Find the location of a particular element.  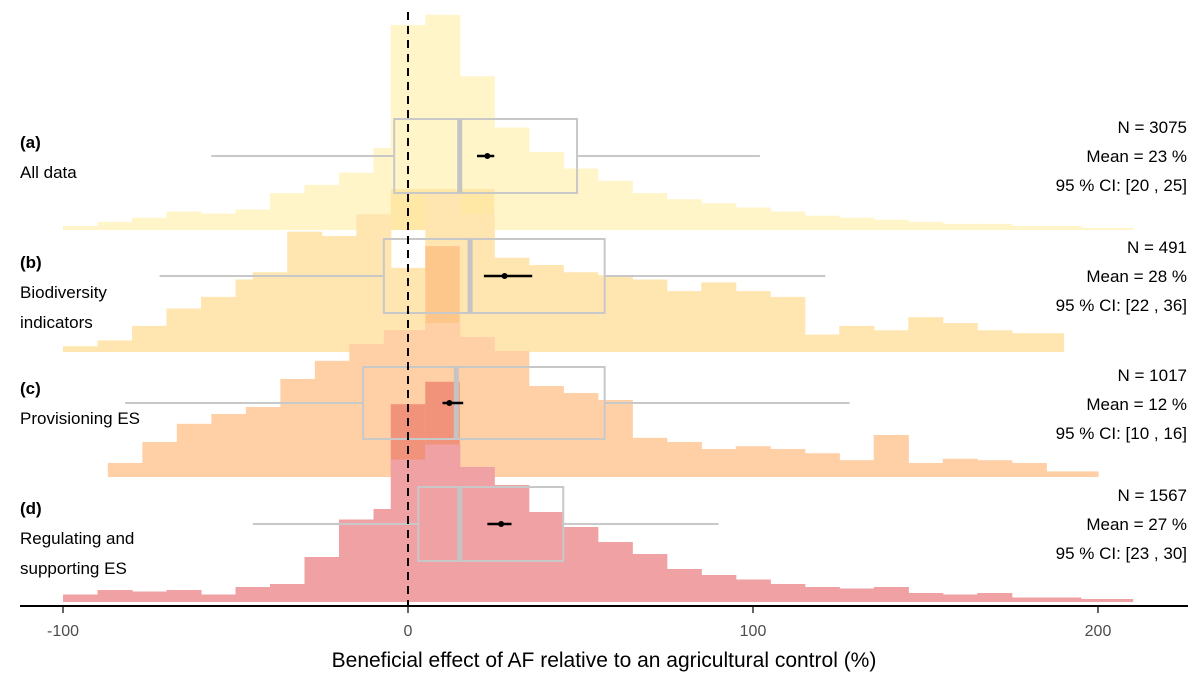

panel-label-b: (b) Biodiversity indicators is located at coordinates (63, 293).